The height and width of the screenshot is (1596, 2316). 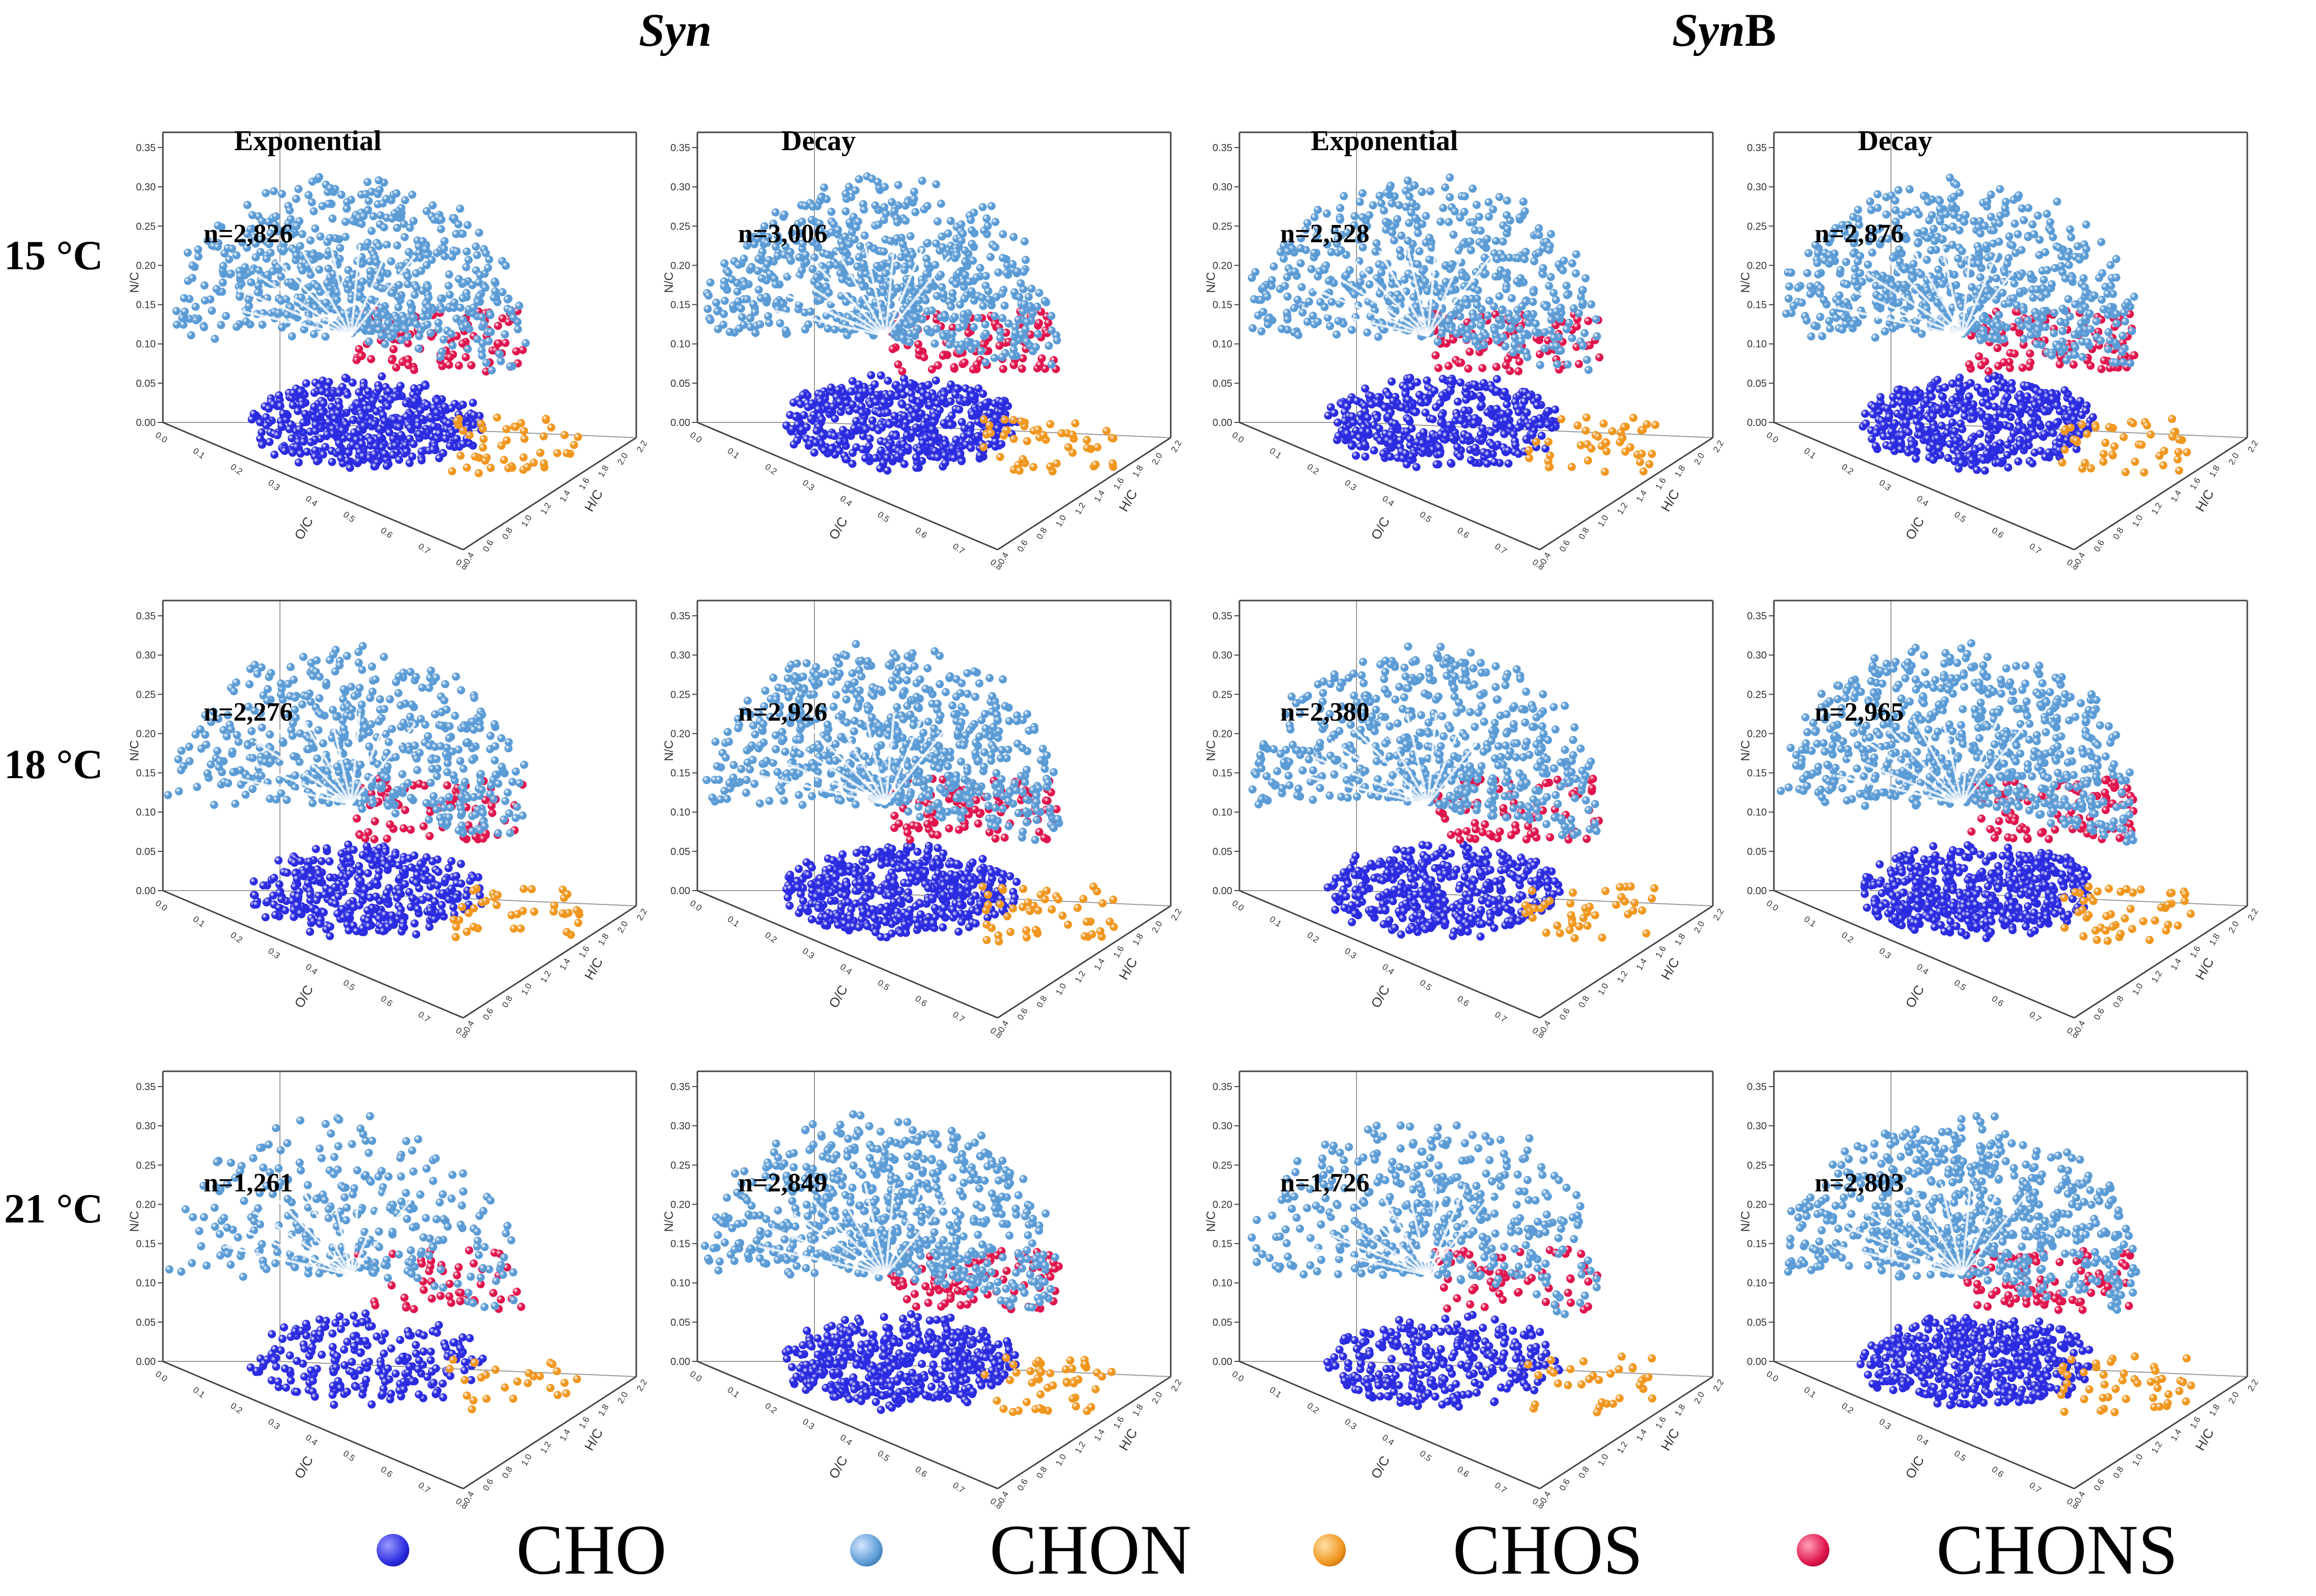 I want to click on column-group-title-syn: Syn, so click(x=675, y=30).